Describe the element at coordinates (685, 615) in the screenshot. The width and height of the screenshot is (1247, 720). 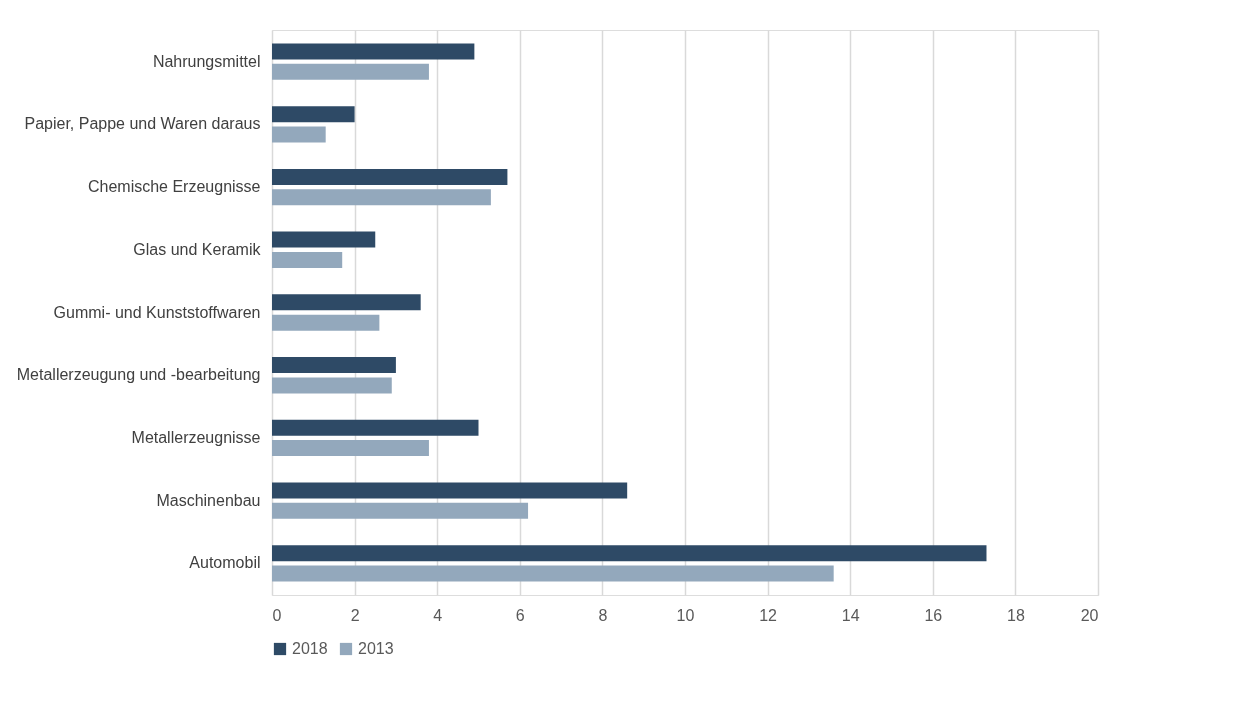
I see `x-tick-label: 10` at that location.